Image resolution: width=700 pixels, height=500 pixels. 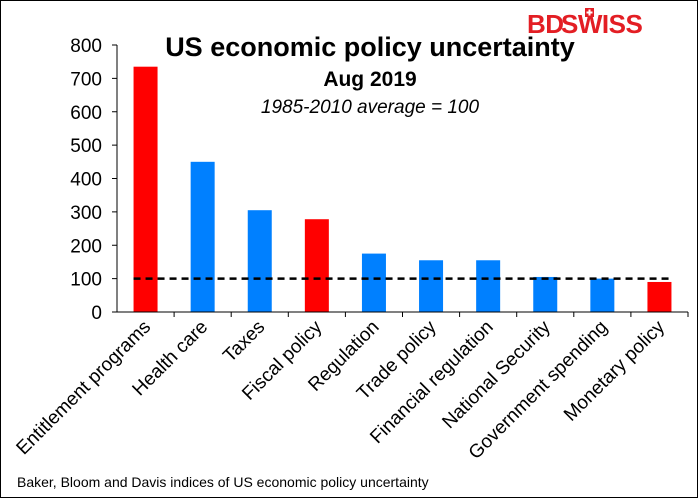 What do you see at coordinates (86, 180) in the screenshot?
I see `y-tick-label: 400` at bounding box center [86, 180].